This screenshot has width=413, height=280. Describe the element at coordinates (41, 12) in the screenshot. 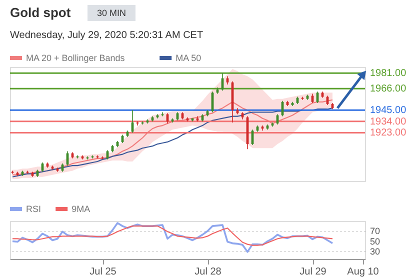

I see `chart-title: Gold spot` at that location.